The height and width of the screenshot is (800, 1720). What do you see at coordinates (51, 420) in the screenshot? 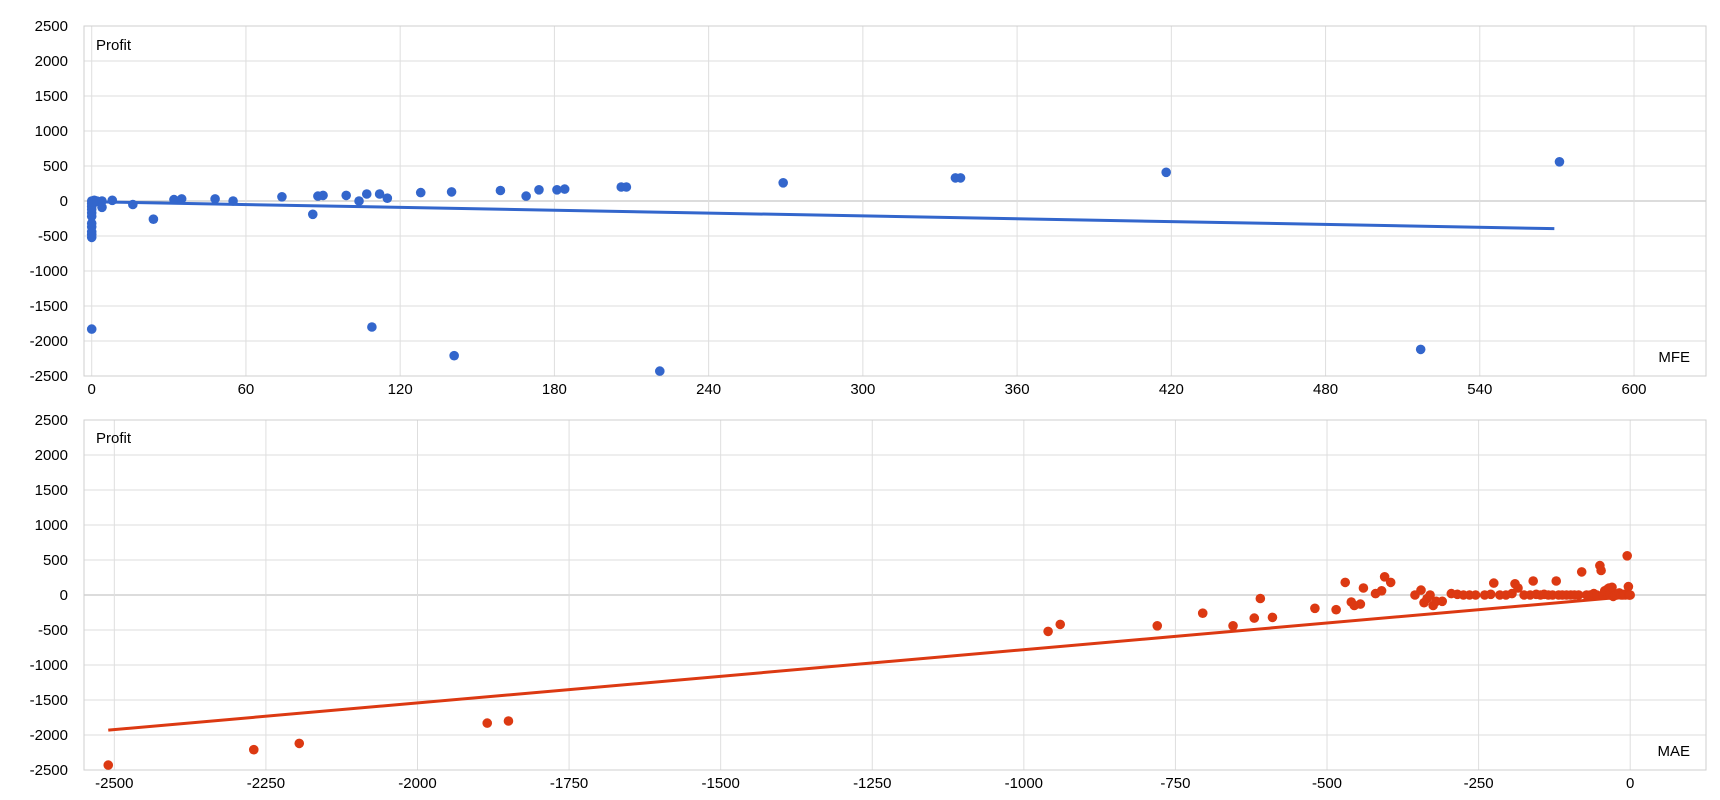
I see `mae-y-tick-label: 2500` at bounding box center [51, 420].